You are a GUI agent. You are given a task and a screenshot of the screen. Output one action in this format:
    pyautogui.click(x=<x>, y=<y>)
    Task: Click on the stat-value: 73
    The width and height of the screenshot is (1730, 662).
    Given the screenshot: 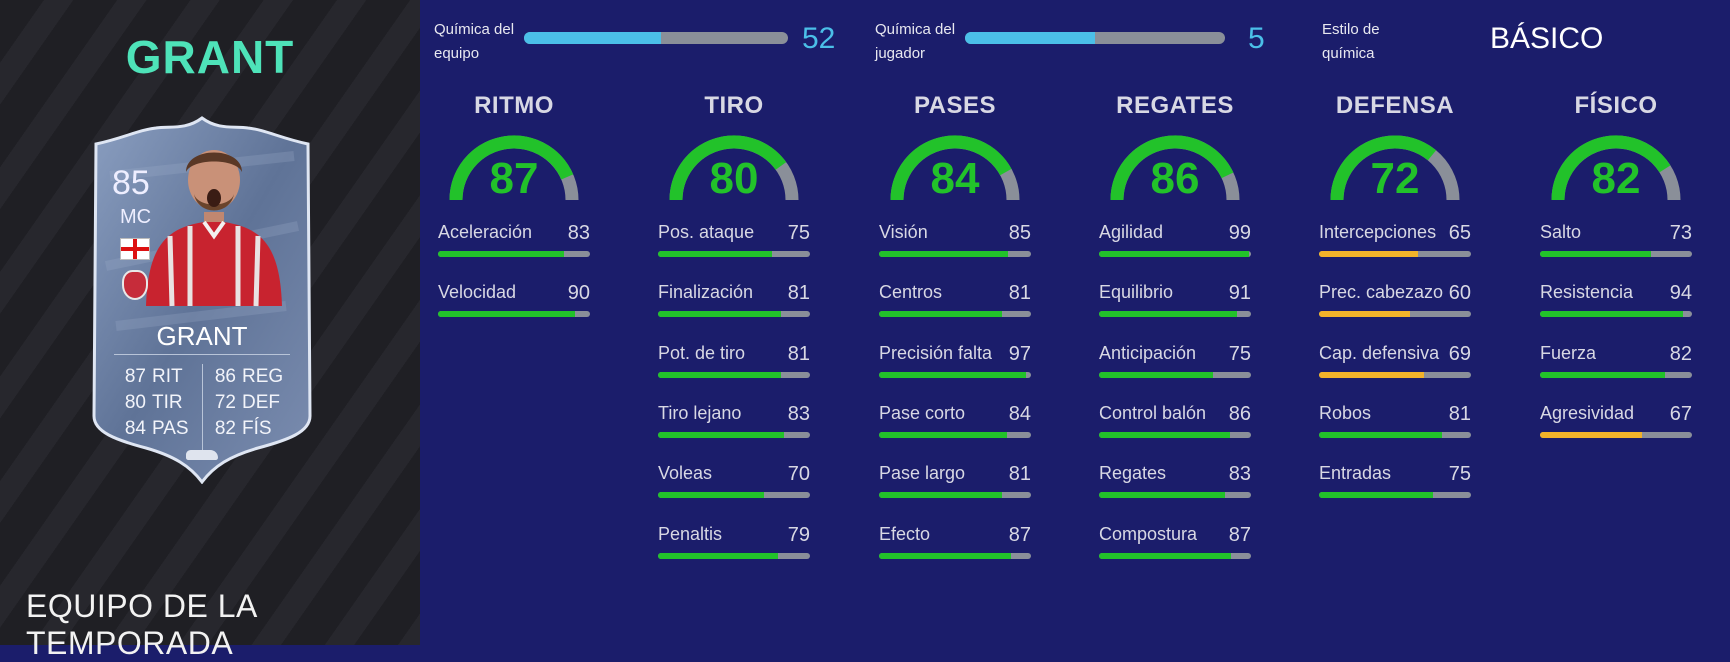 What is the action you would take?
    pyautogui.click(x=1680, y=233)
    